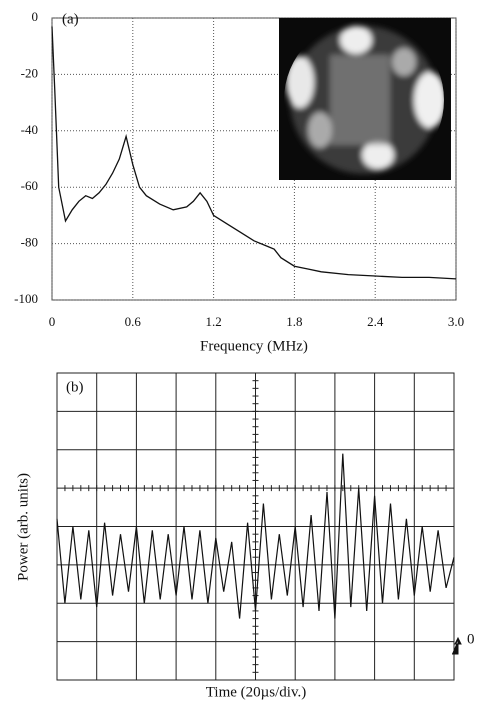  What do you see at coordinates (23, 527) in the screenshot?
I see `y-axis-label: Power (arb. units)` at bounding box center [23, 527].